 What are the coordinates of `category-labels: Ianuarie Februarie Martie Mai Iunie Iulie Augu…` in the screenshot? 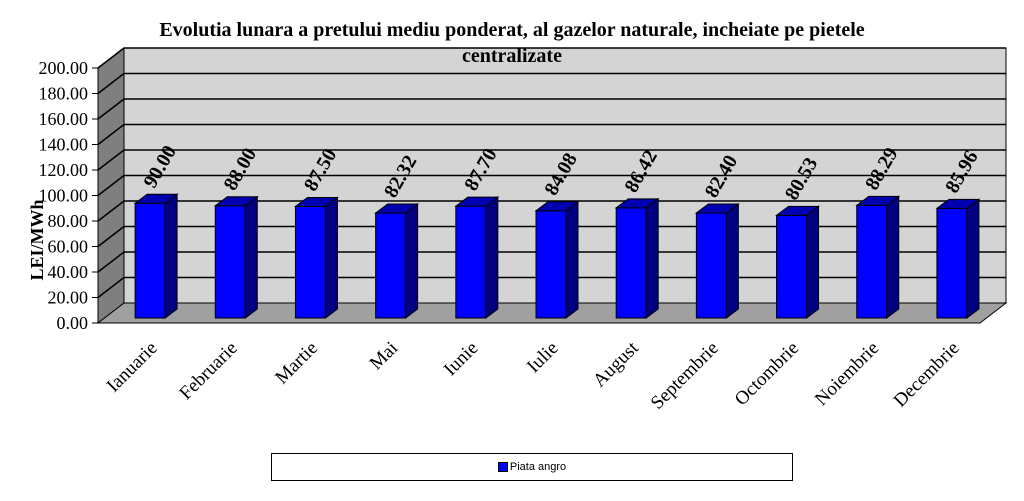 It's located at (533, 375).